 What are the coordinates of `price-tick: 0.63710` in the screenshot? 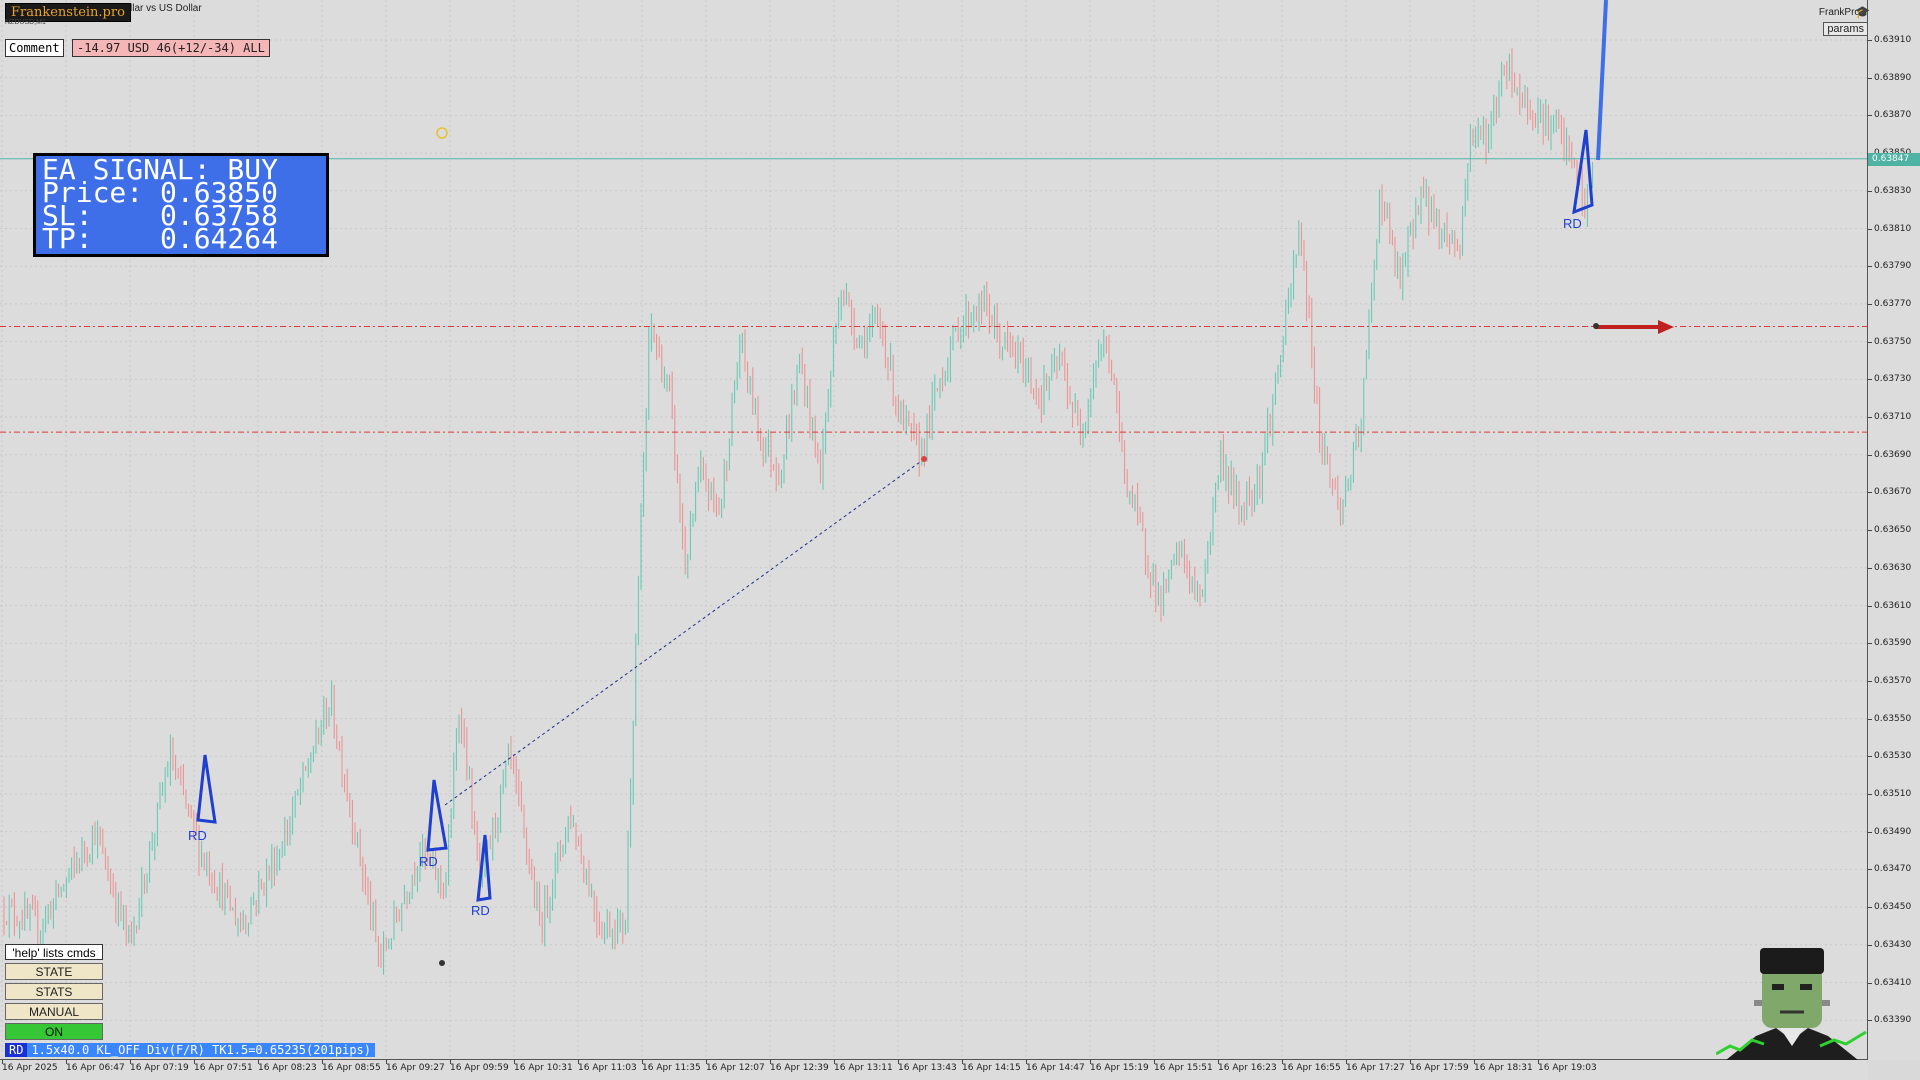 It's located at (1894, 417).